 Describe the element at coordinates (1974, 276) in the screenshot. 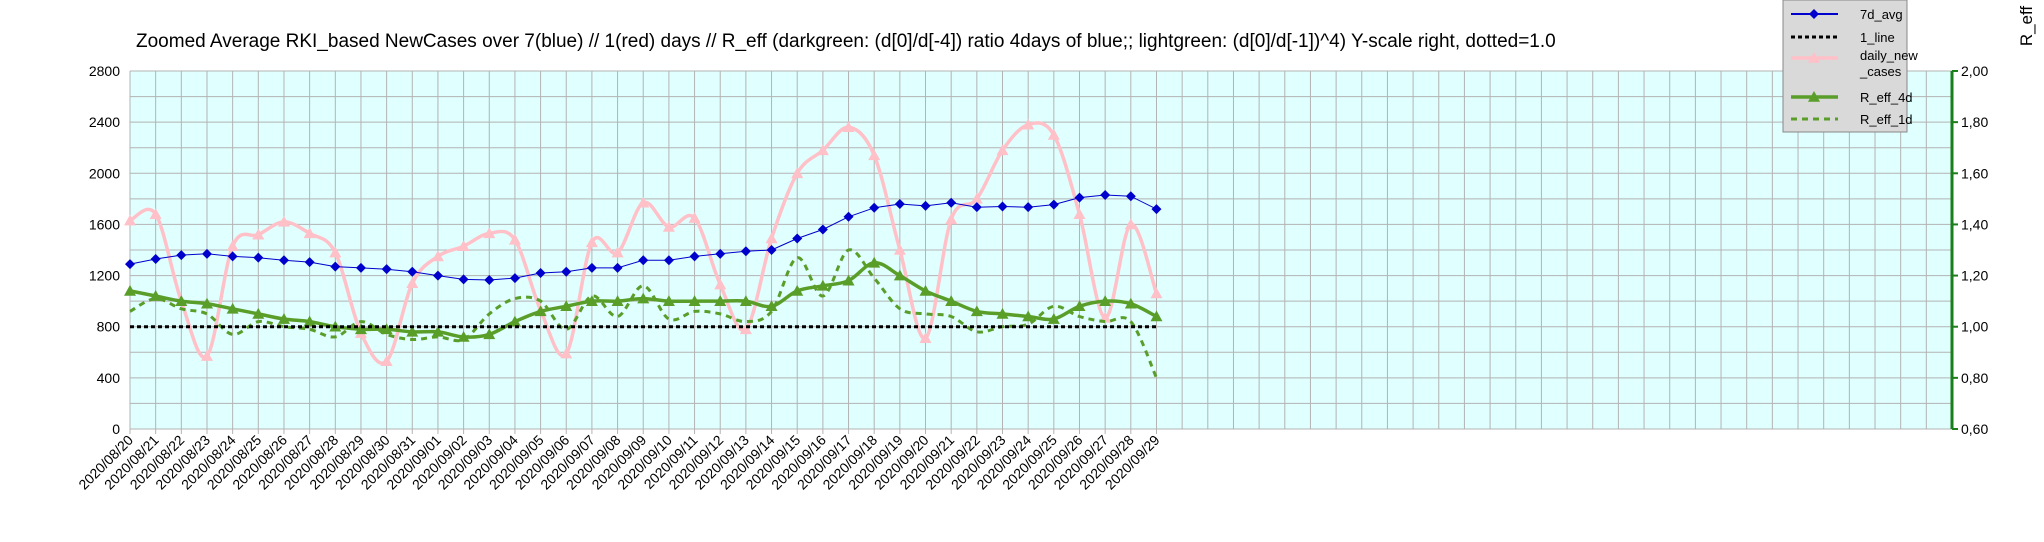

I see `y-right-tick-label: 1,20` at that location.